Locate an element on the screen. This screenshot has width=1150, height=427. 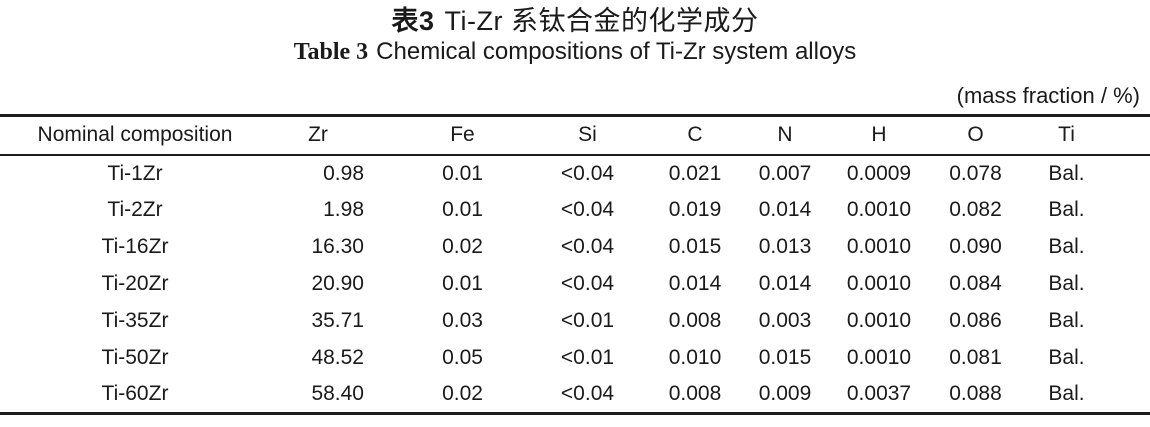
cell-o: 0.084 is located at coordinates (975, 283).